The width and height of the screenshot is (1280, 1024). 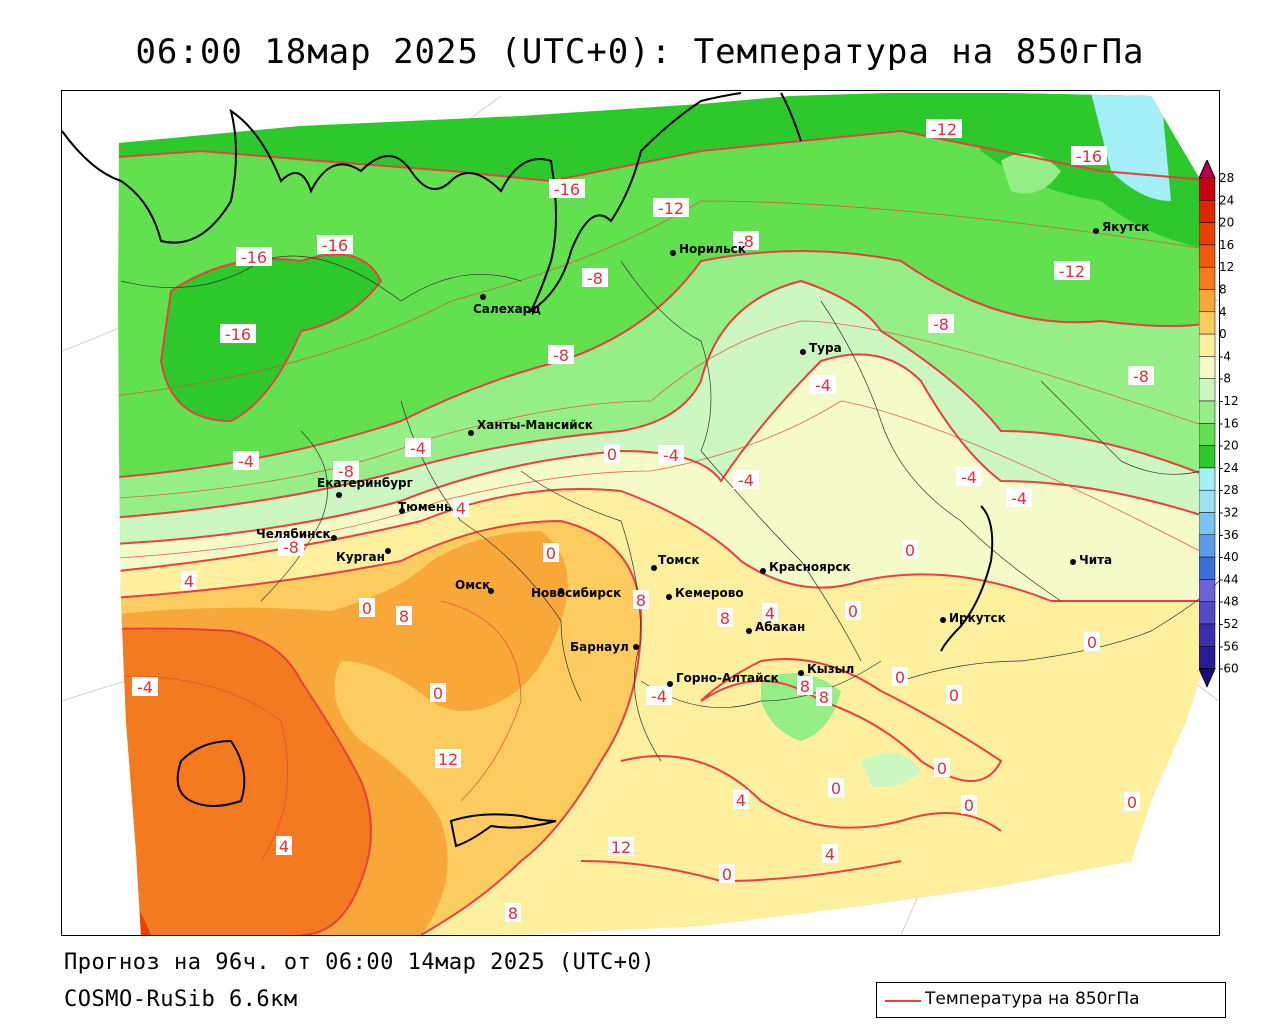 I want to click on colorbar-tick-label: 4, so click(x=1223, y=312).